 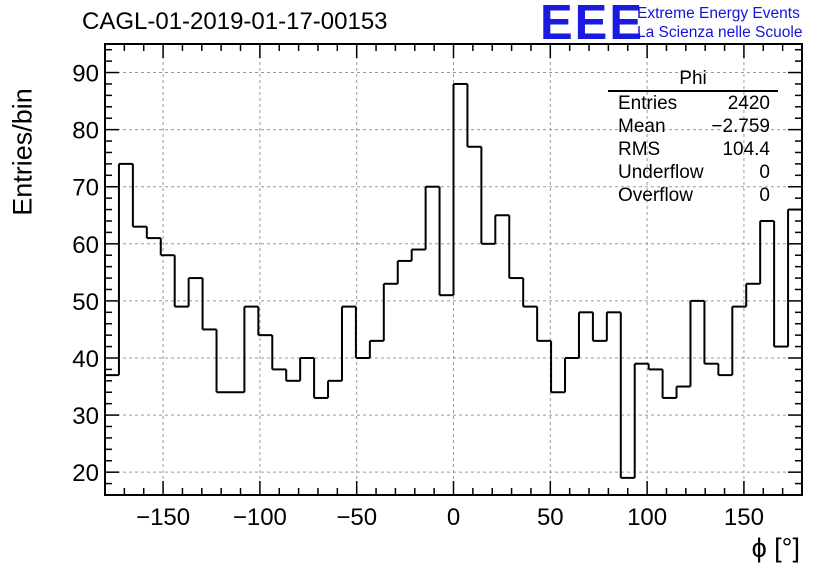 What do you see at coordinates (775, 548) in the screenshot?
I see `x-axis-label: ϕ [°]` at bounding box center [775, 548].